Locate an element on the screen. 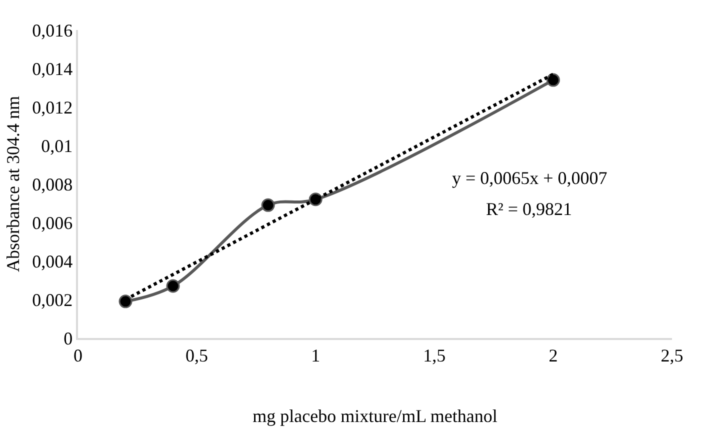 This screenshot has height=435, width=707. x-tick-label: 0,5 is located at coordinates (197, 355).